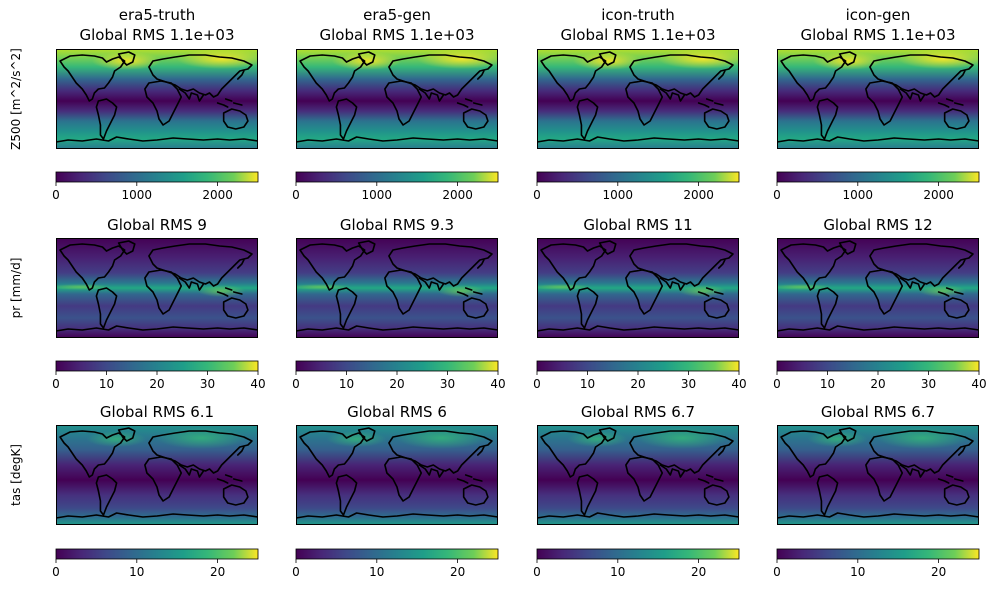 The height and width of the screenshot is (593, 997). Describe the element at coordinates (16, 475) in the screenshot. I see `row-ylabel-tas: tas [degK]` at that location.